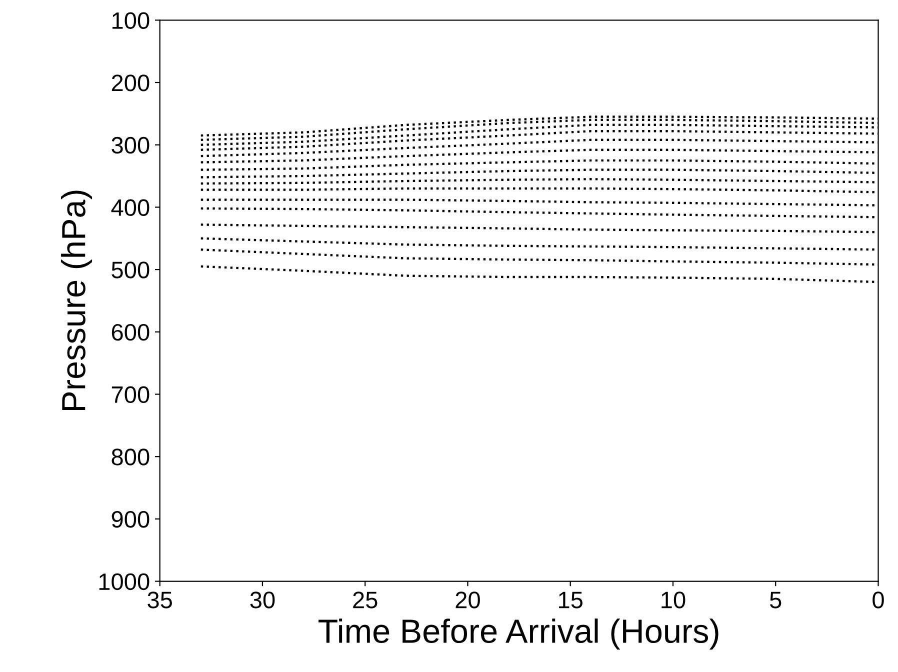 The height and width of the screenshot is (672, 898). I want to click on y-tick-label: 500, so click(131, 270).